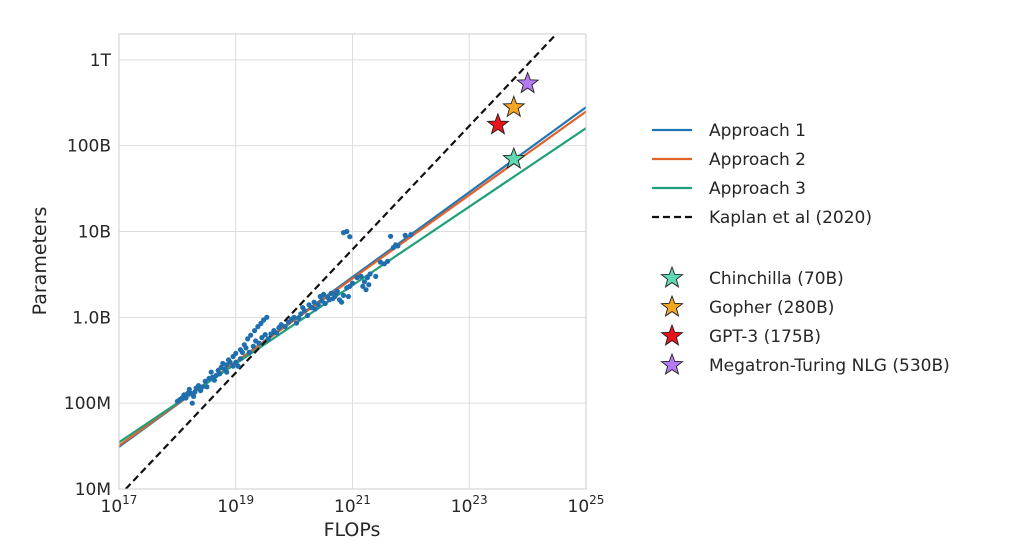  What do you see at coordinates (40, 261) in the screenshot?
I see `y-axis-label: Parameters` at bounding box center [40, 261].